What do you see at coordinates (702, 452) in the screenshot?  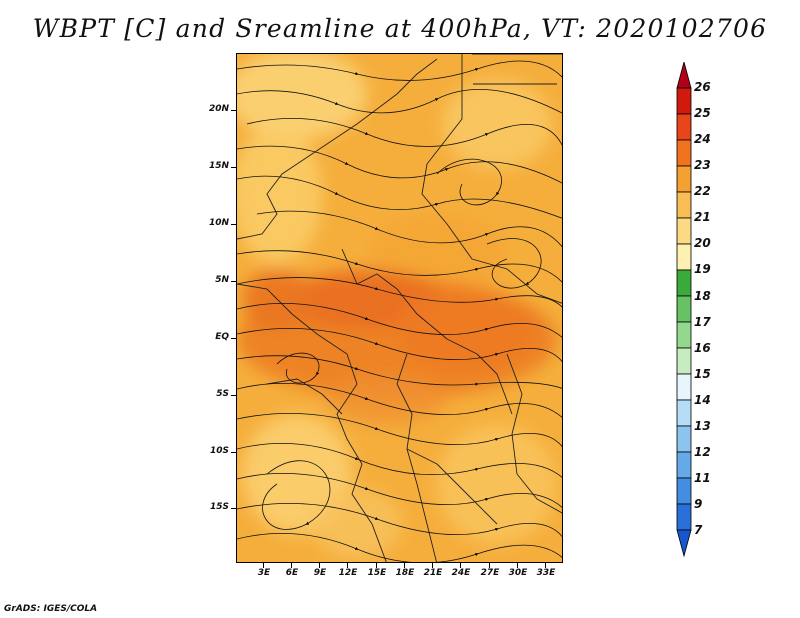 I see `colorbar-label-12: 12` at bounding box center [702, 452].